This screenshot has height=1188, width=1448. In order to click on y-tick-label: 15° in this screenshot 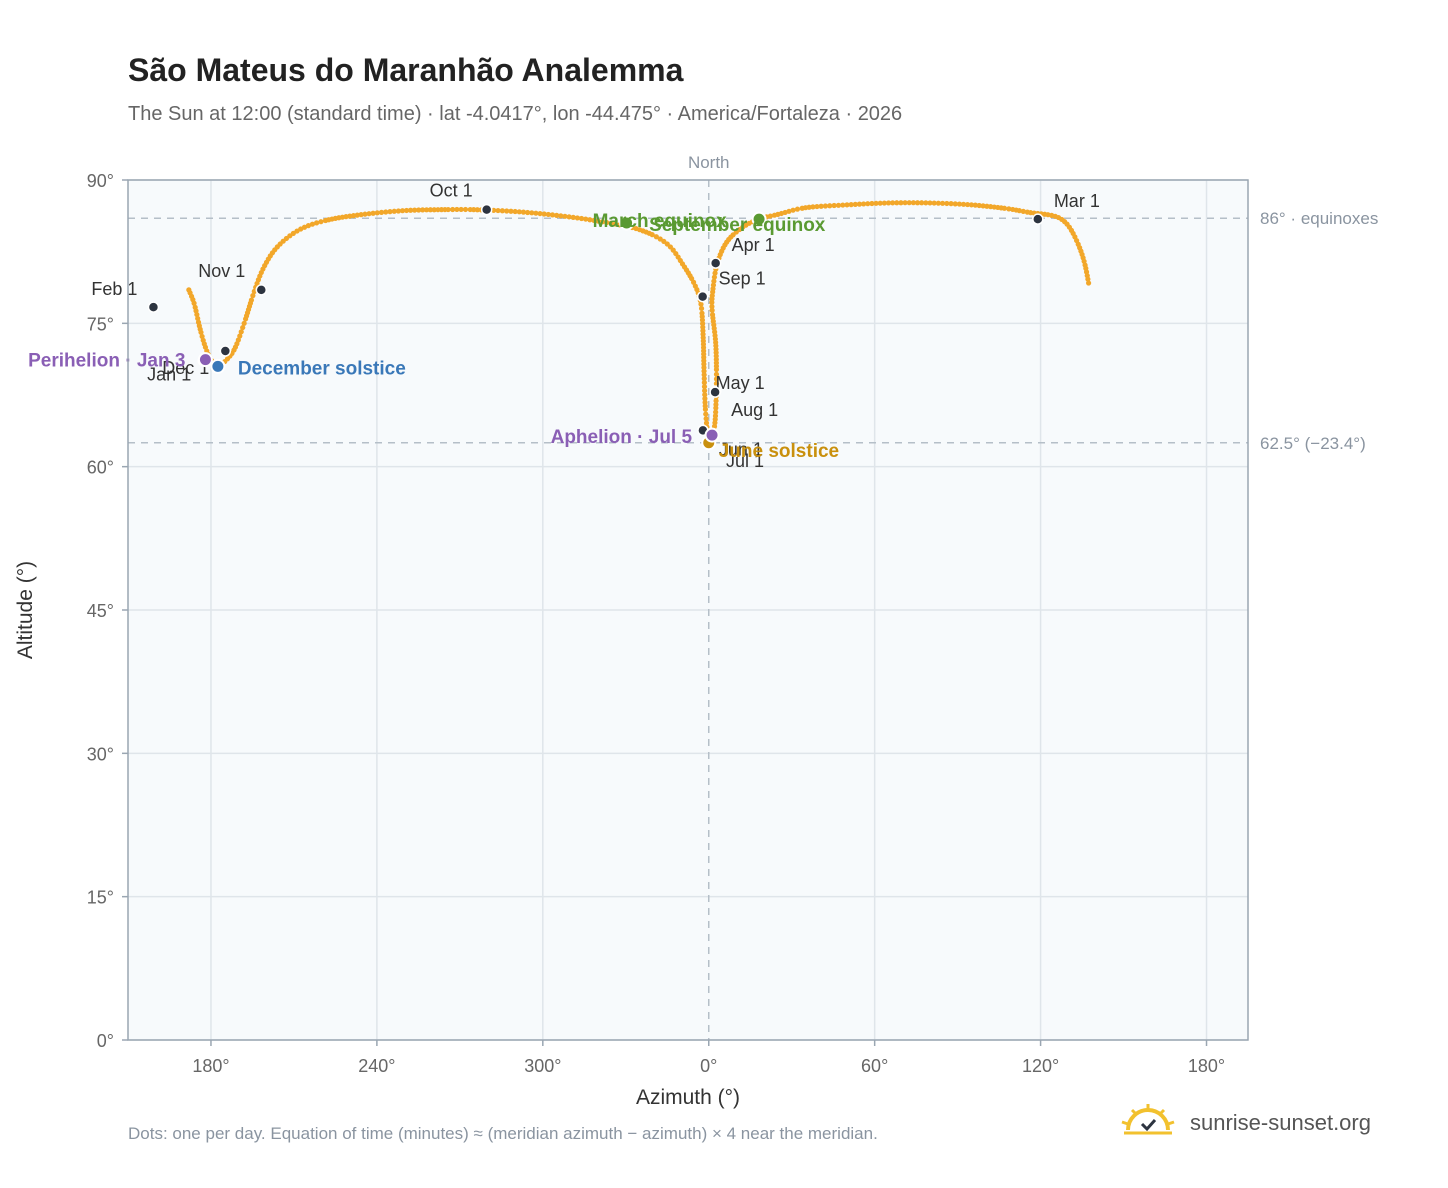, I will do `click(100, 898)`.